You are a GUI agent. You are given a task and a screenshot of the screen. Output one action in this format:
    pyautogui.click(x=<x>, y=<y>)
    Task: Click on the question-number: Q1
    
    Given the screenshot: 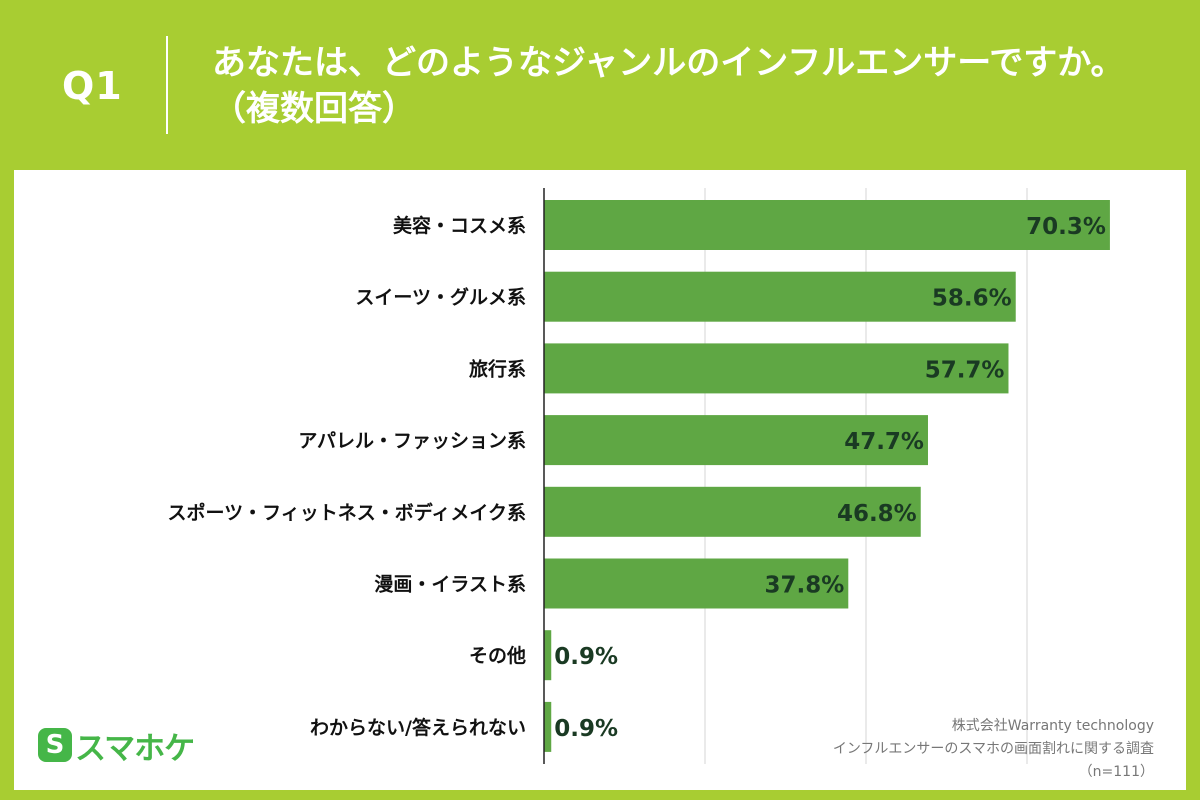 What is the action you would take?
    pyautogui.click(x=92, y=86)
    